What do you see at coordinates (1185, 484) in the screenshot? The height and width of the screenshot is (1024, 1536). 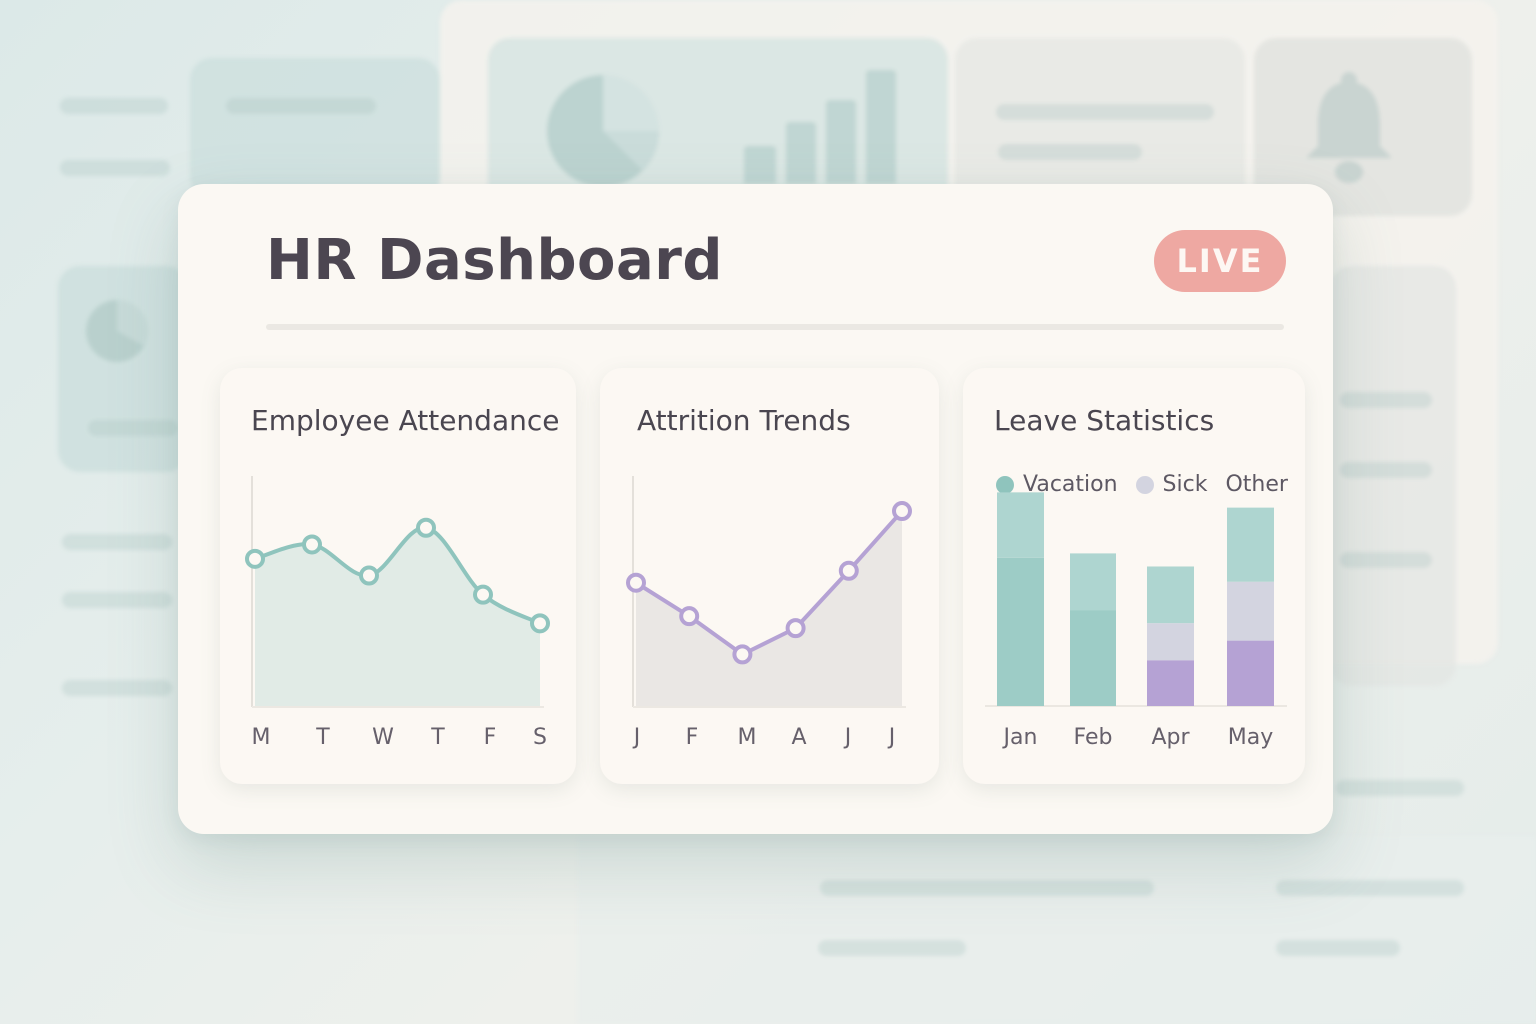 I see `legend-label-sick: Sick` at bounding box center [1185, 484].